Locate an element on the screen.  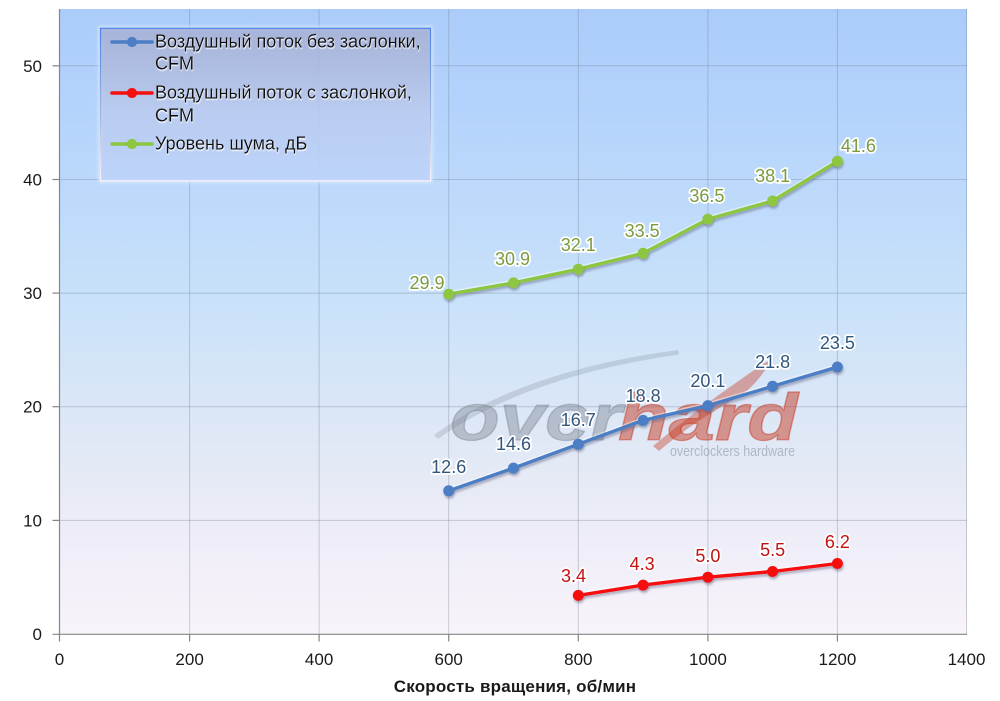
svg-text: Скорость вращения, об/мин is located at coordinates (515, 686).